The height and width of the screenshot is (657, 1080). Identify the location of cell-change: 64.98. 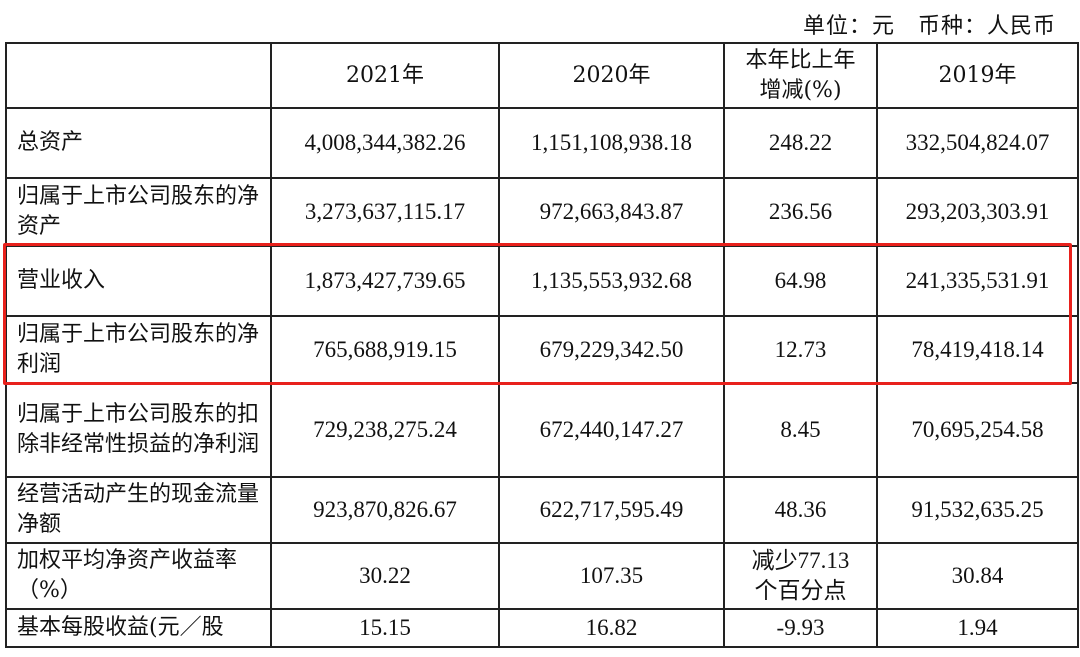
(800, 281).